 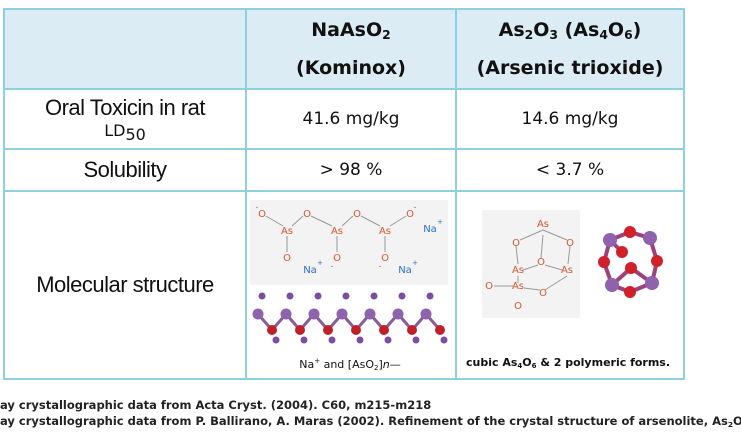 I want to click on label: Solubility, so click(x=125, y=169).